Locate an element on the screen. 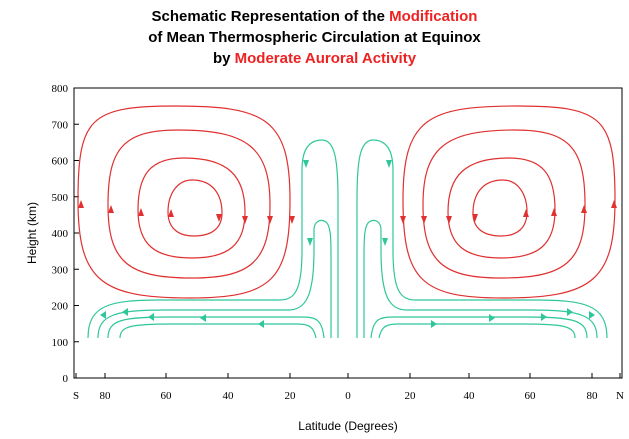  y-ticks: 0 100 200 300 400 500 600 700 800 is located at coordinates (65, 234).